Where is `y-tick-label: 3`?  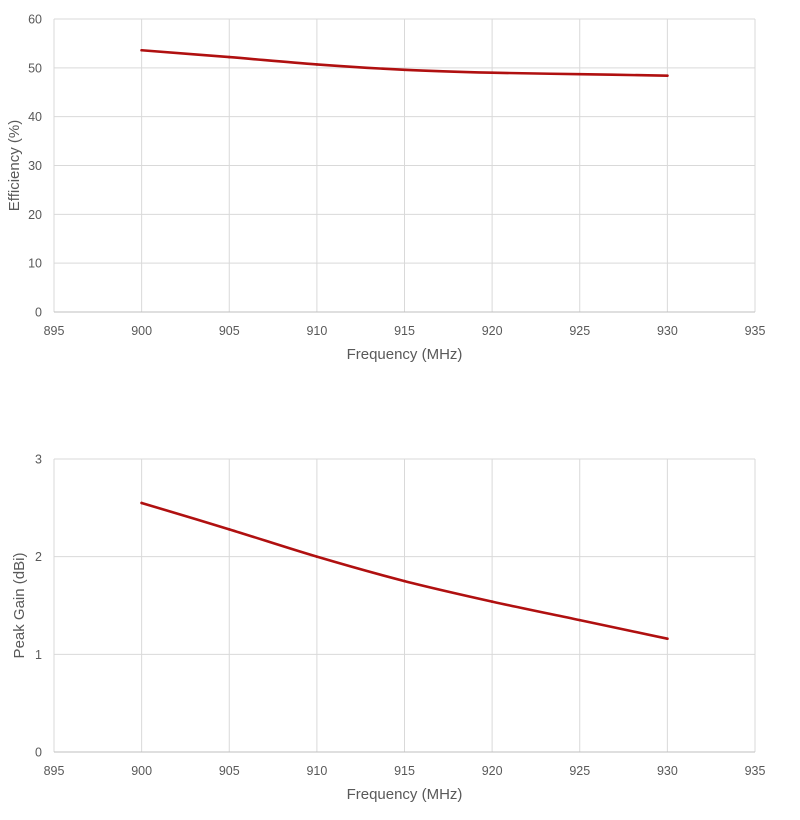 y-tick-label: 3 is located at coordinates (38, 460).